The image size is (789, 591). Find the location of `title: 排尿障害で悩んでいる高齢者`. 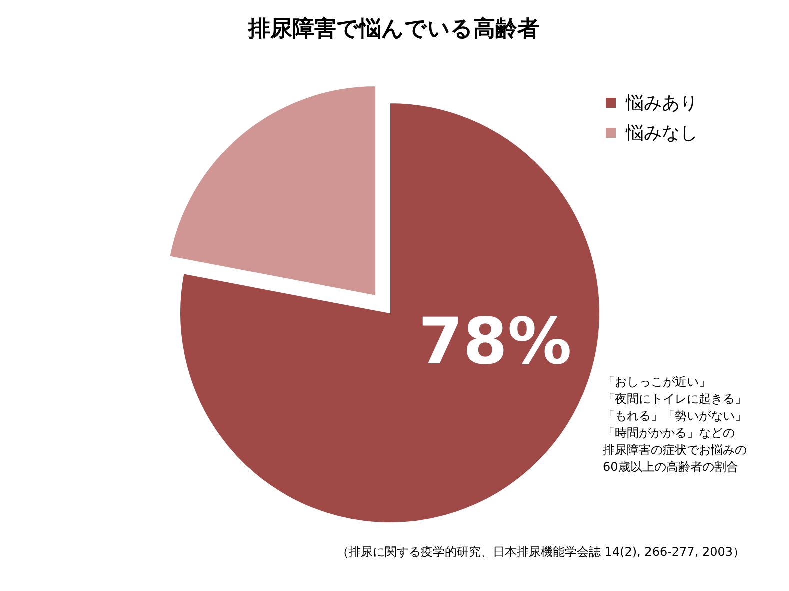

title: 排尿障害で悩んでいる高齢者 is located at coordinates (394, 29).